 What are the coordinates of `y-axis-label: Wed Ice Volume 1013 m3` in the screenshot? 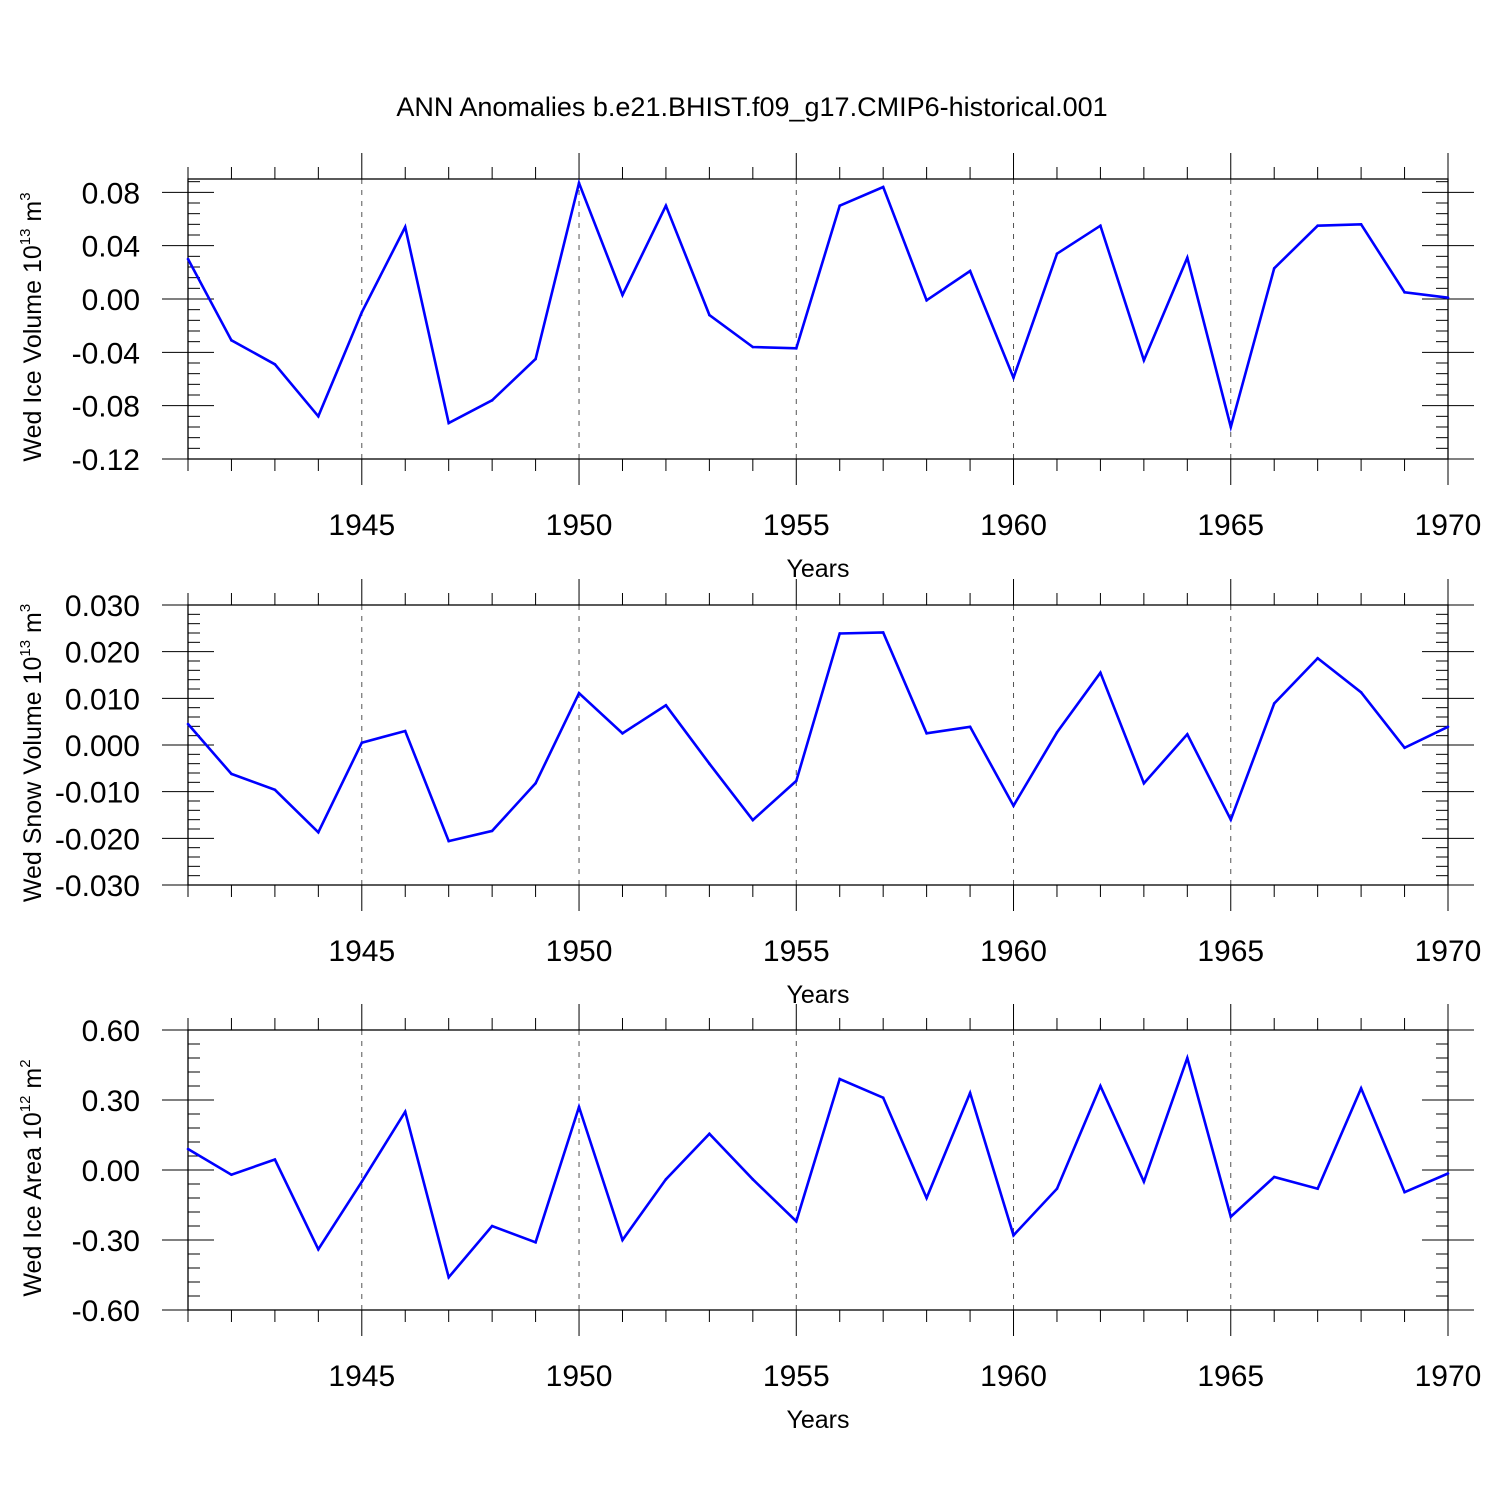 It's located at (32, 326).